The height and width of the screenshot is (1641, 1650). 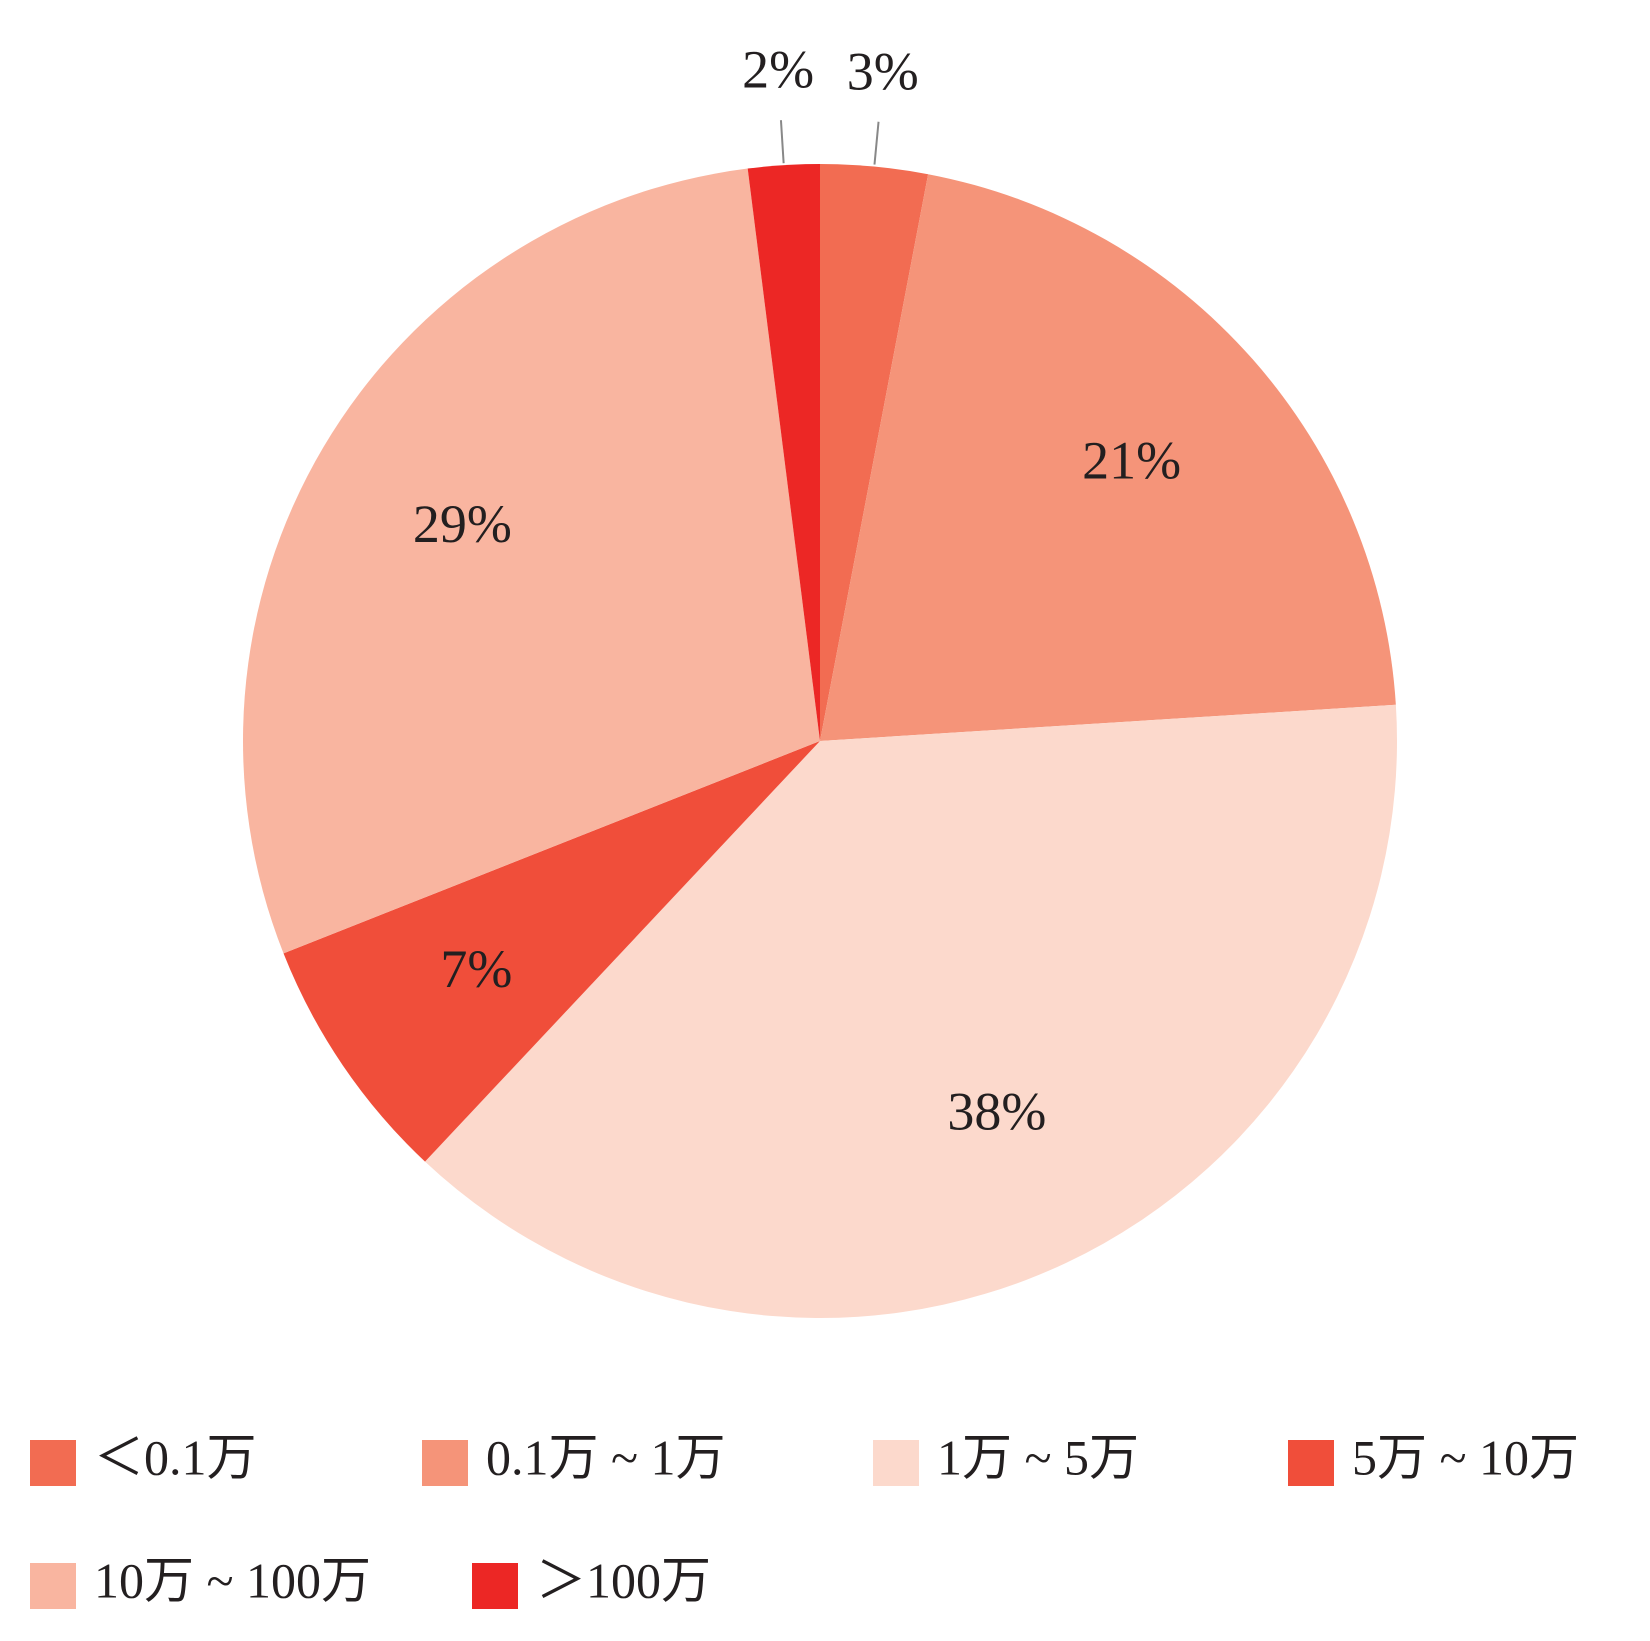 I want to click on legend-label: 5万 ~ 10万, so click(x=1465, y=1457).